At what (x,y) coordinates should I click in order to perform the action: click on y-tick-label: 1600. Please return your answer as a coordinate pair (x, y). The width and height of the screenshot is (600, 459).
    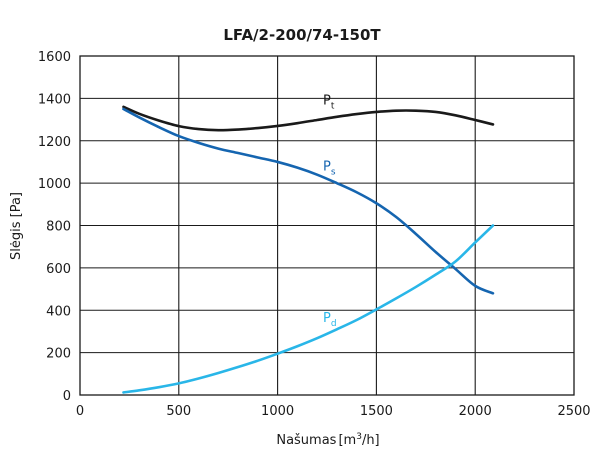
    Looking at the image, I should click on (54, 57).